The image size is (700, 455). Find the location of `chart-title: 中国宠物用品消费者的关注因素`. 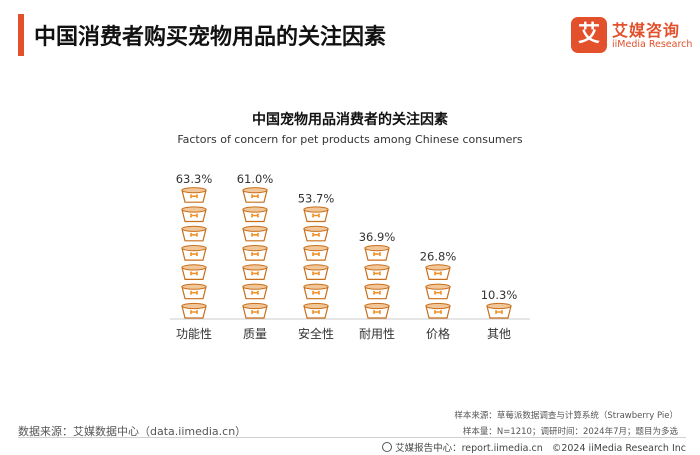

chart-title: 中国宠物用品消费者的关注因素 is located at coordinates (350, 120).